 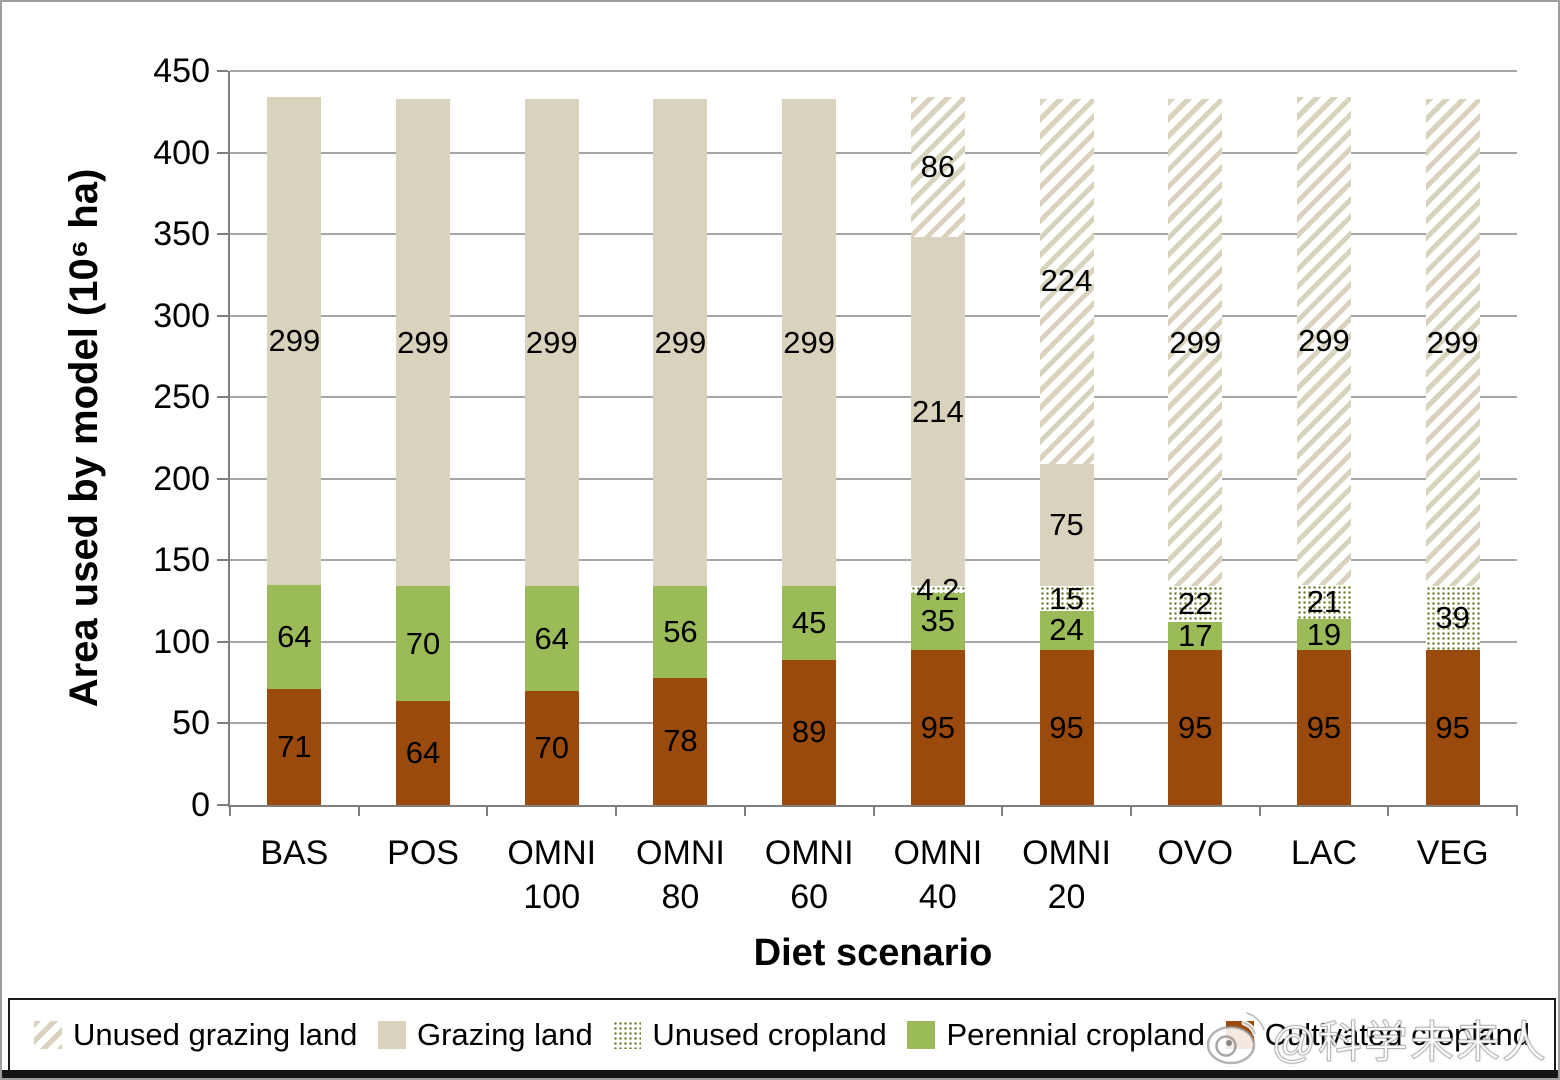 What do you see at coordinates (181, 315) in the screenshot?
I see `y-tick-label: 300` at bounding box center [181, 315].